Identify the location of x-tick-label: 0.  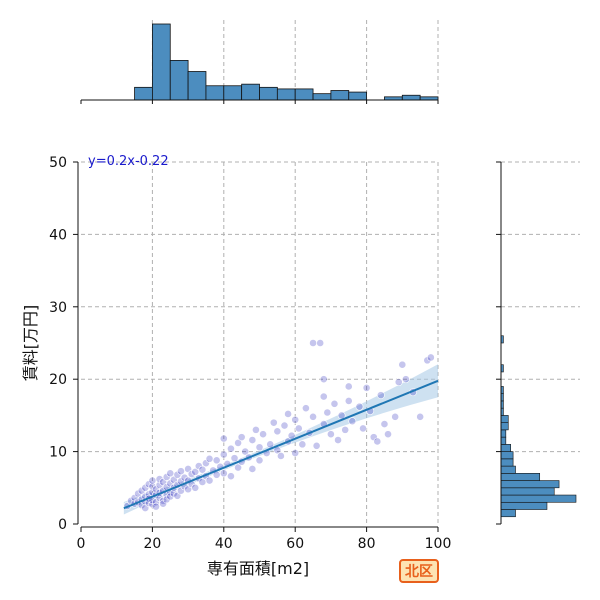
(81, 544).